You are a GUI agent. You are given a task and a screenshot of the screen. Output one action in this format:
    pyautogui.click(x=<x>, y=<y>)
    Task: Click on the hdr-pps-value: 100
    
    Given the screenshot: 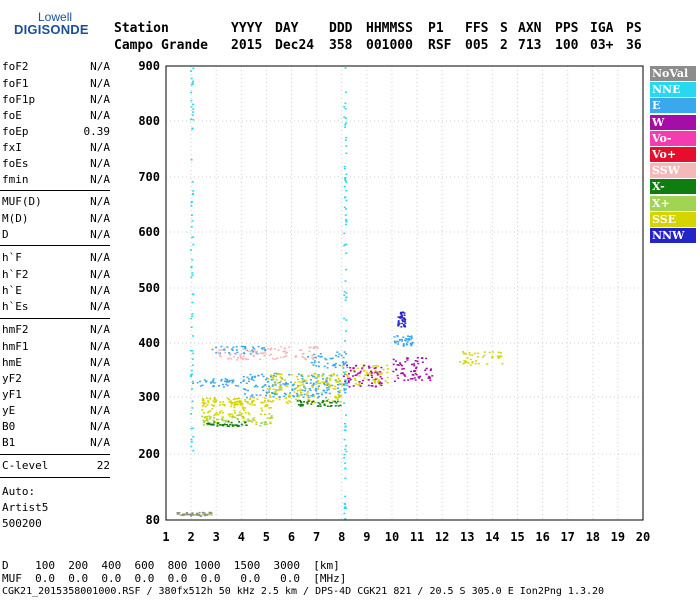 What is the action you would take?
    pyautogui.click(x=567, y=45)
    